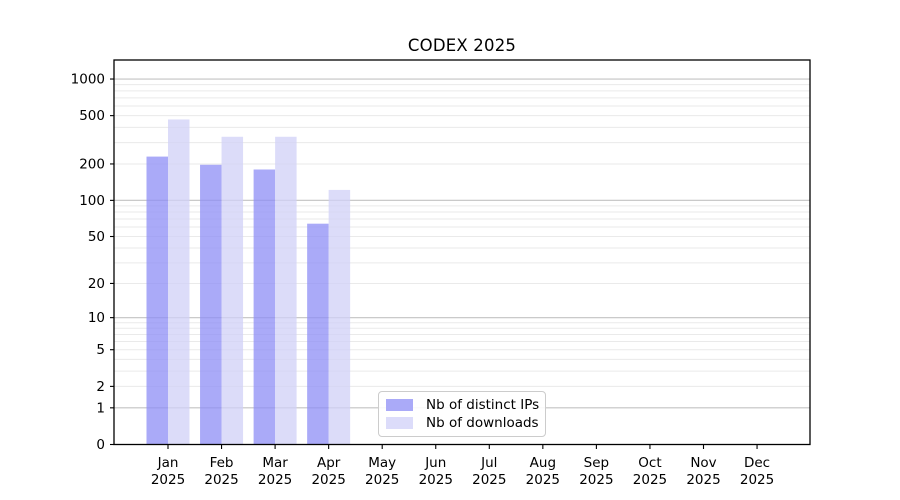 The width and height of the screenshot is (900, 500). What do you see at coordinates (100, 445) in the screenshot?
I see `y-tick-label: 0` at bounding box center [100, 445].